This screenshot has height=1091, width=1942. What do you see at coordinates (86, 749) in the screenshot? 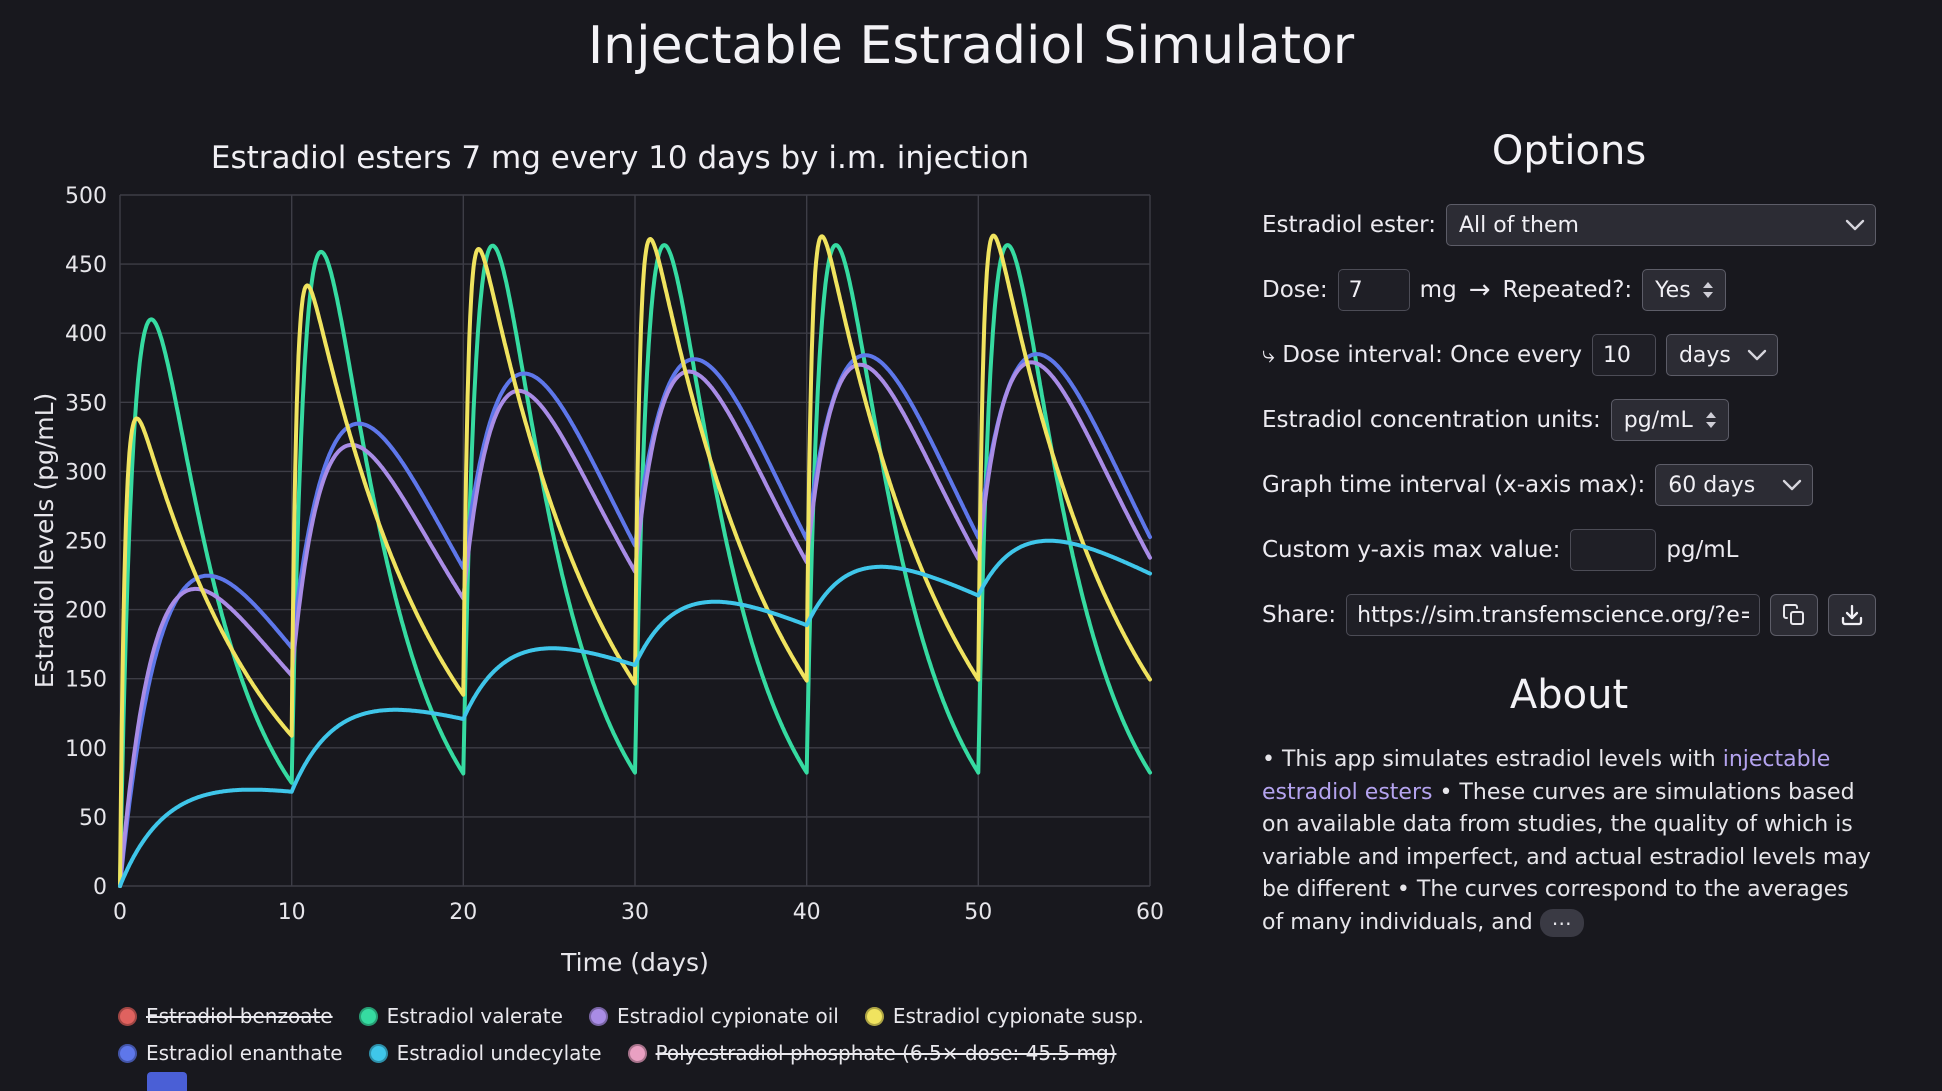
I see `y-tick-label: 100` at bounding box center [86, 749].